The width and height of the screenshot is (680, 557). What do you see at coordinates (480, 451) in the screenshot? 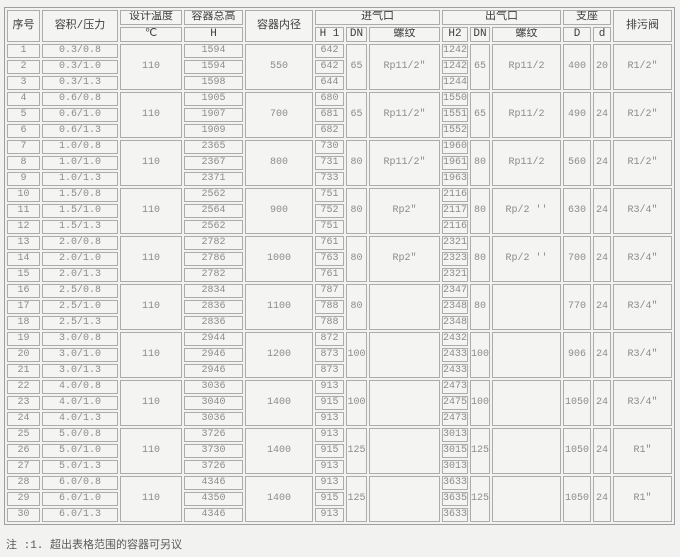
I see `cell-outlet-dn: 125` at bounding box center [480, 451].